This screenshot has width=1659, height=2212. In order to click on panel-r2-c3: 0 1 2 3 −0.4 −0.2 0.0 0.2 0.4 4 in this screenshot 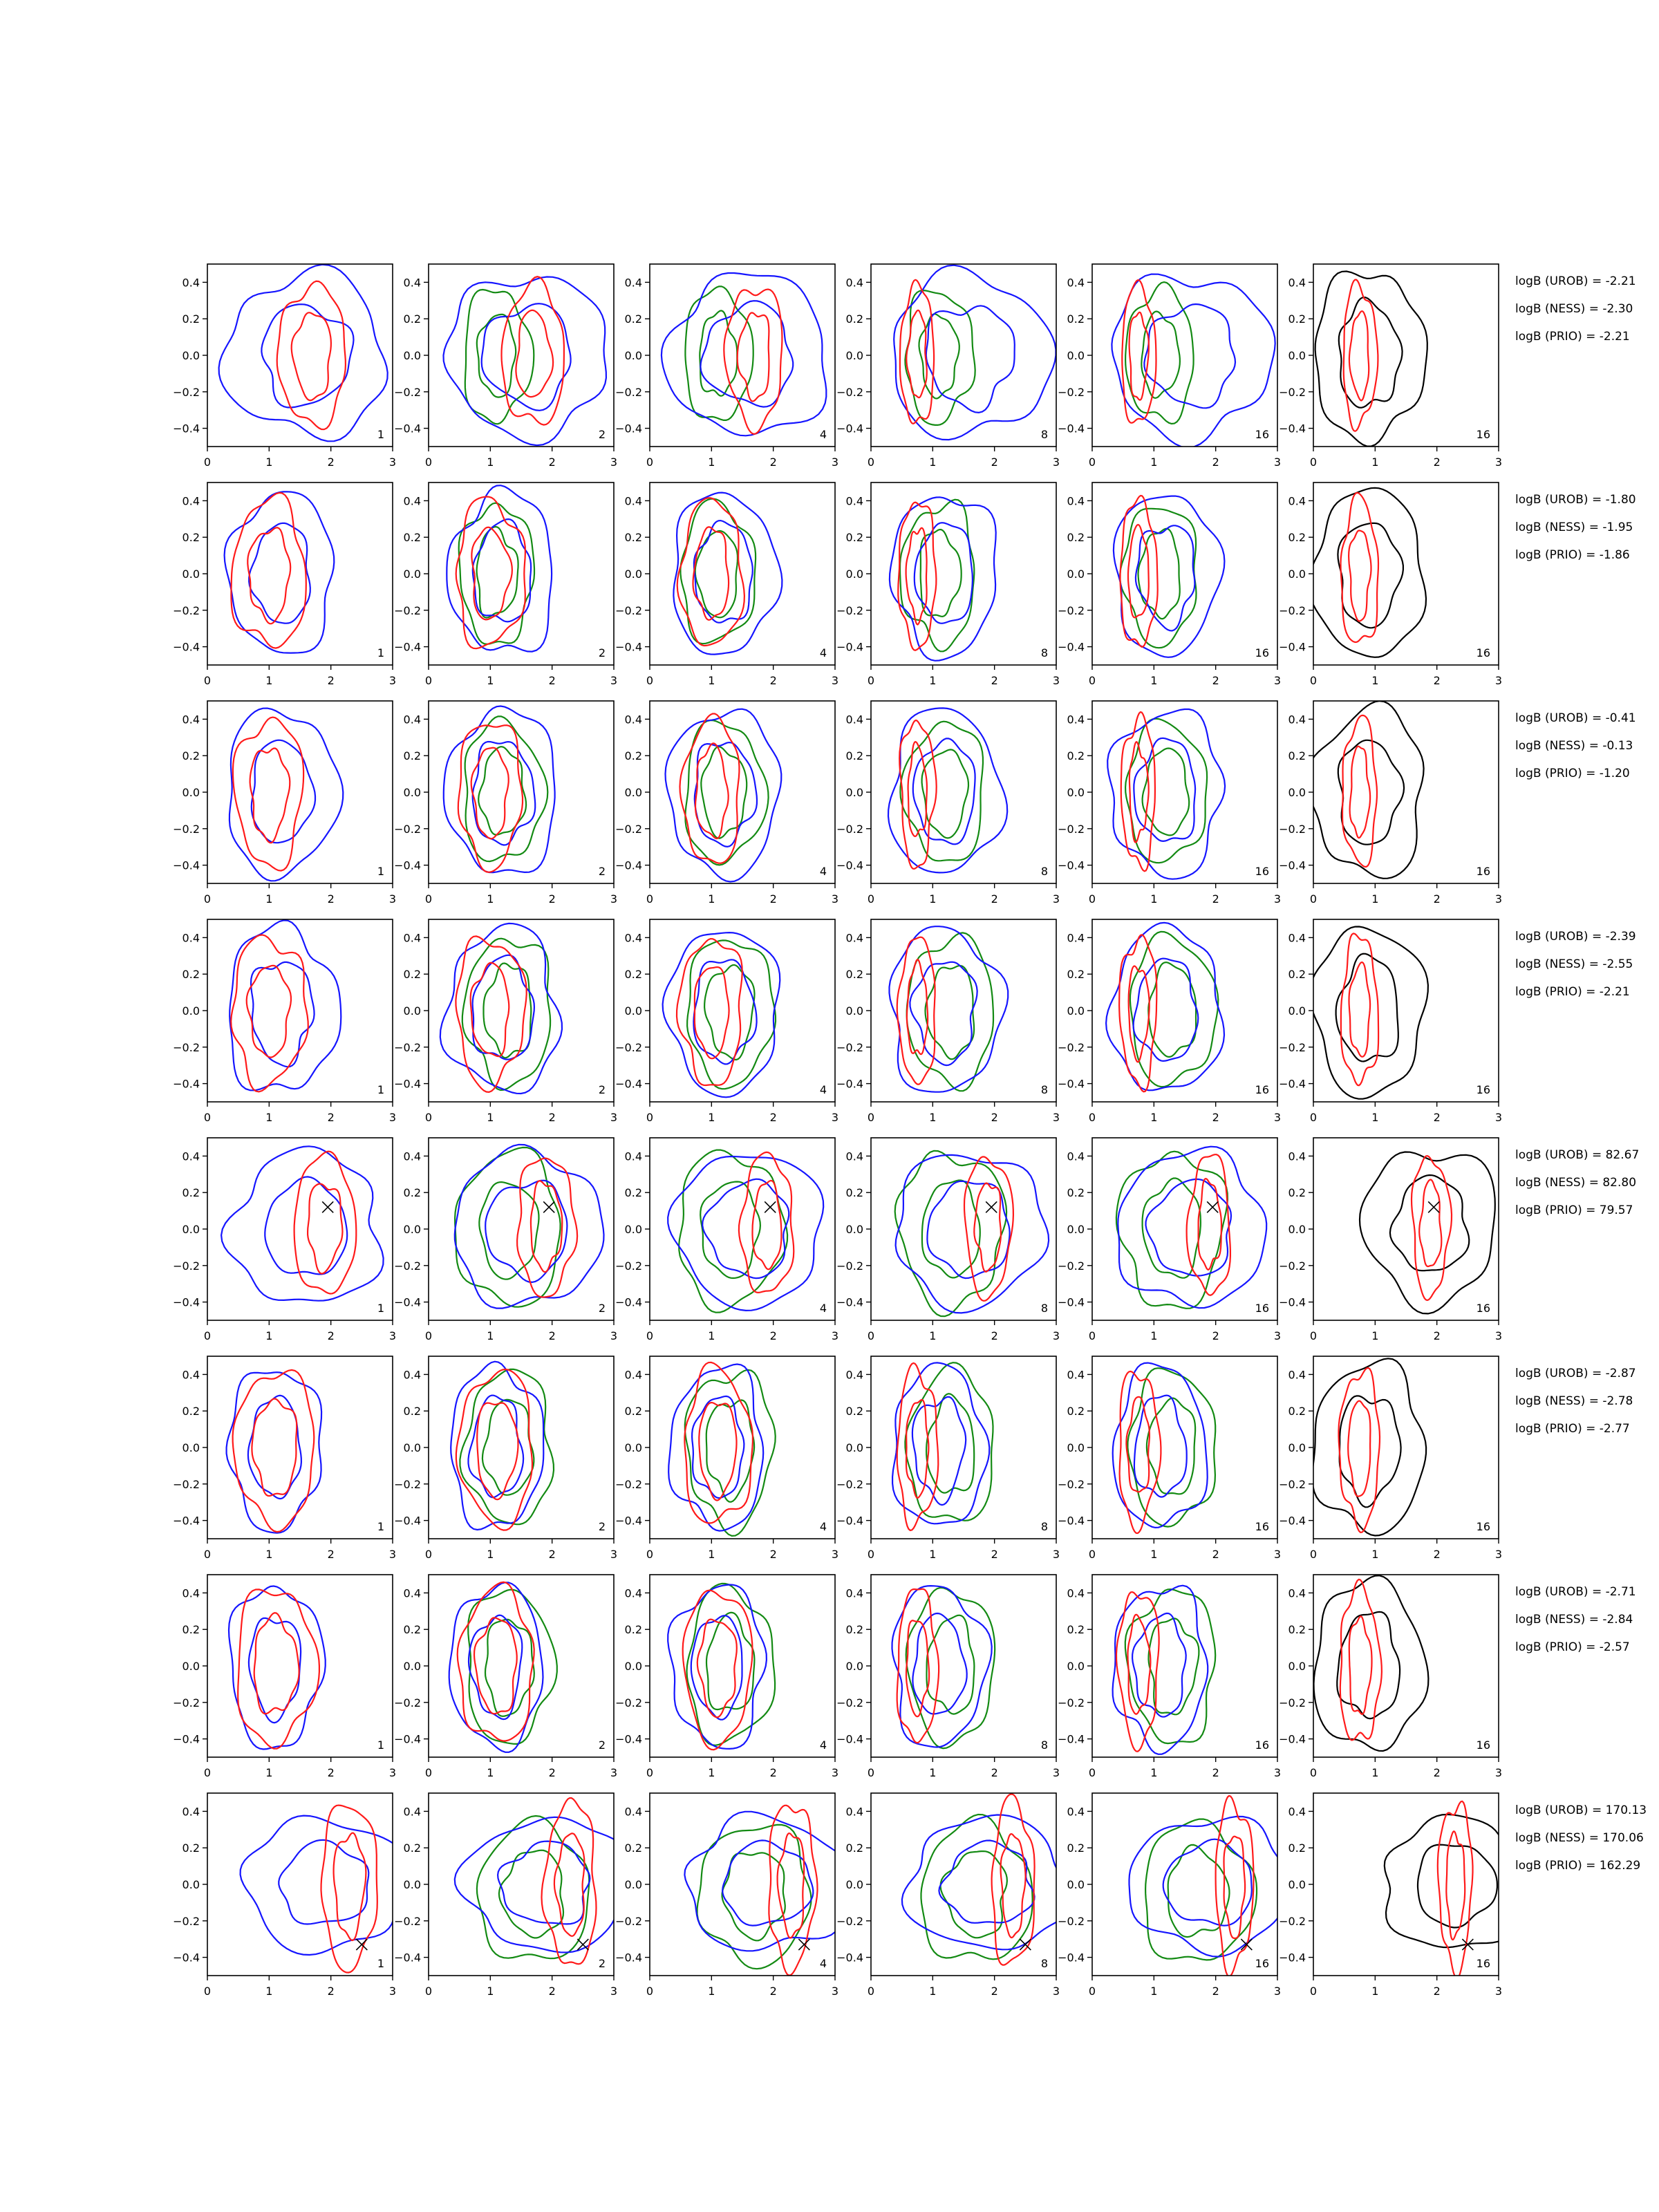, I will do `click(726, 584)`.